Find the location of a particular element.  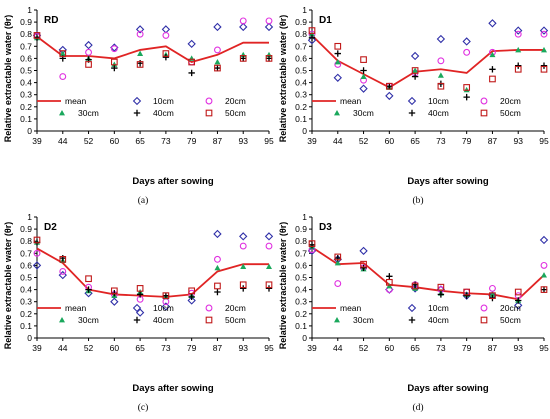

x-tick-label: 73 is located at coordinates (166, 348).